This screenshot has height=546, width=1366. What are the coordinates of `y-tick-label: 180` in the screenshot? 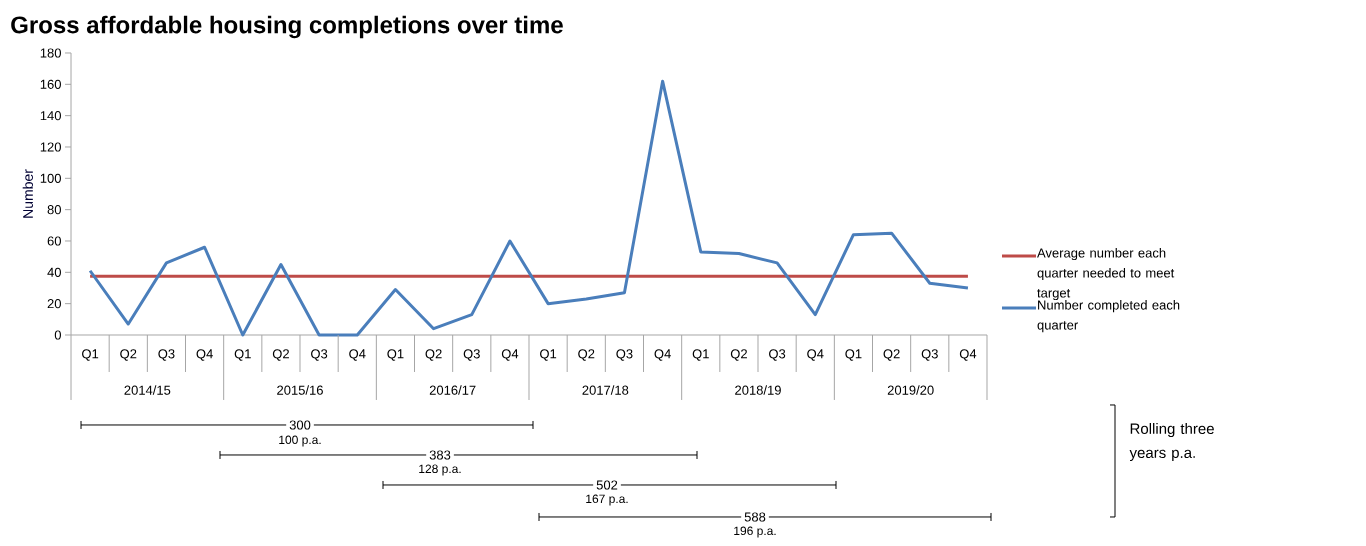 It's located at (50, 53).